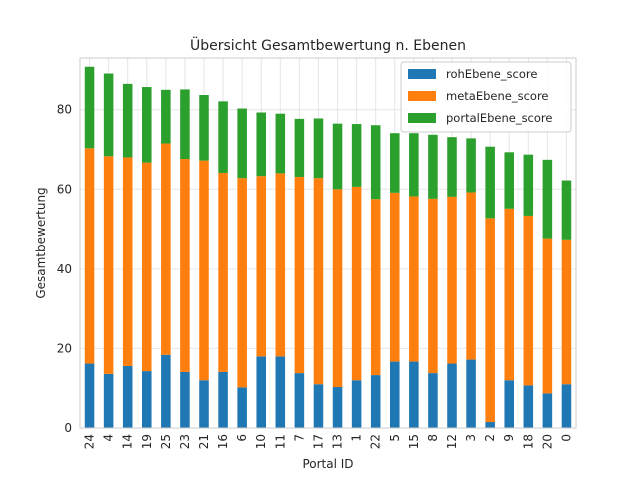  I want to click on y-tick-label: 40, so click(64, 269).